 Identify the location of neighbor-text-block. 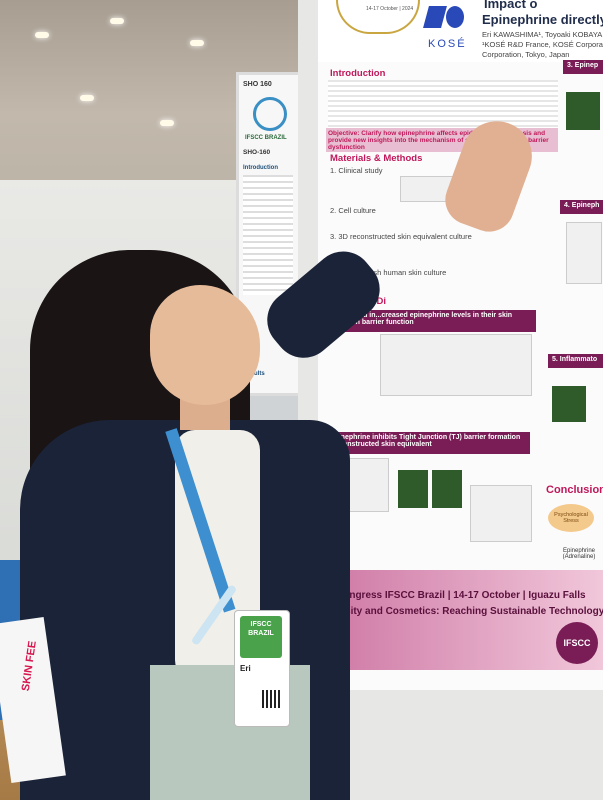
(268, 235).